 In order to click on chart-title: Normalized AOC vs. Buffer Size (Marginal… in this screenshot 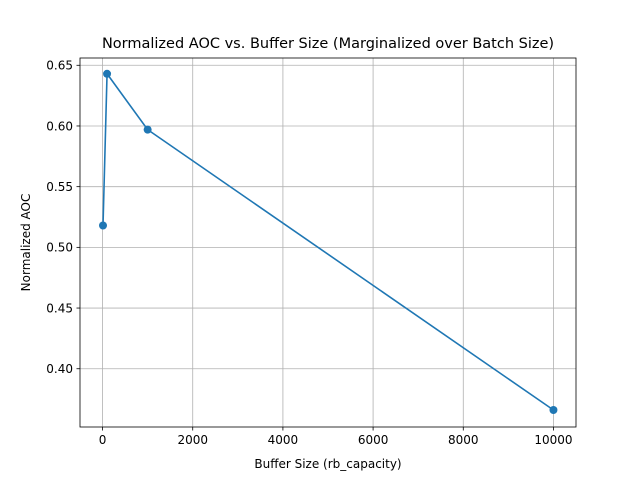, I will do `click(328, 44)`.